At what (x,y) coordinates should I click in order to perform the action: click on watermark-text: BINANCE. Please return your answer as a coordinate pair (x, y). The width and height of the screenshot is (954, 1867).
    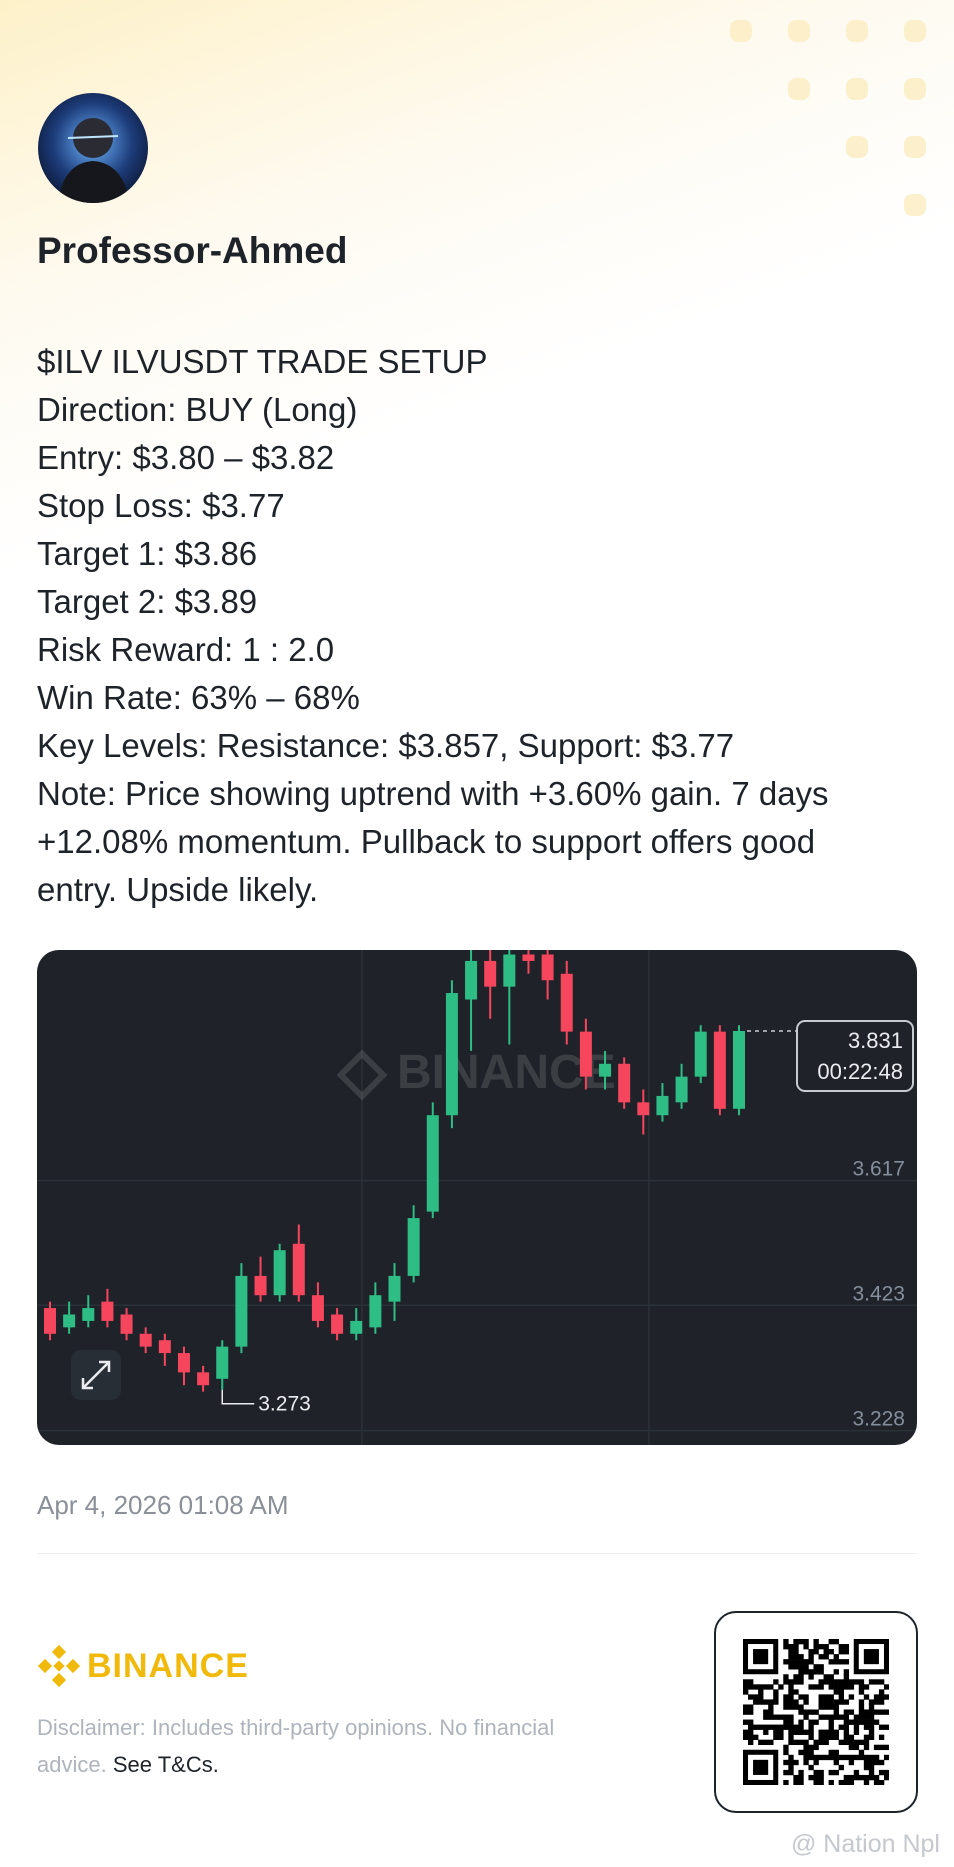
    Looking at the image, I should click on (506, 1072).